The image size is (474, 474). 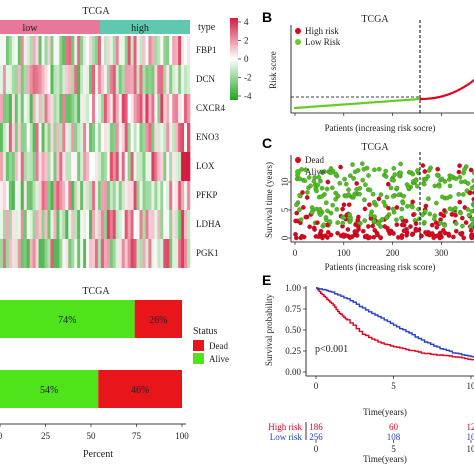 What do you see at coordinates (206, 79) in the screenshot?
I see `gene-label: DCN` at bounding box center [206, 79].